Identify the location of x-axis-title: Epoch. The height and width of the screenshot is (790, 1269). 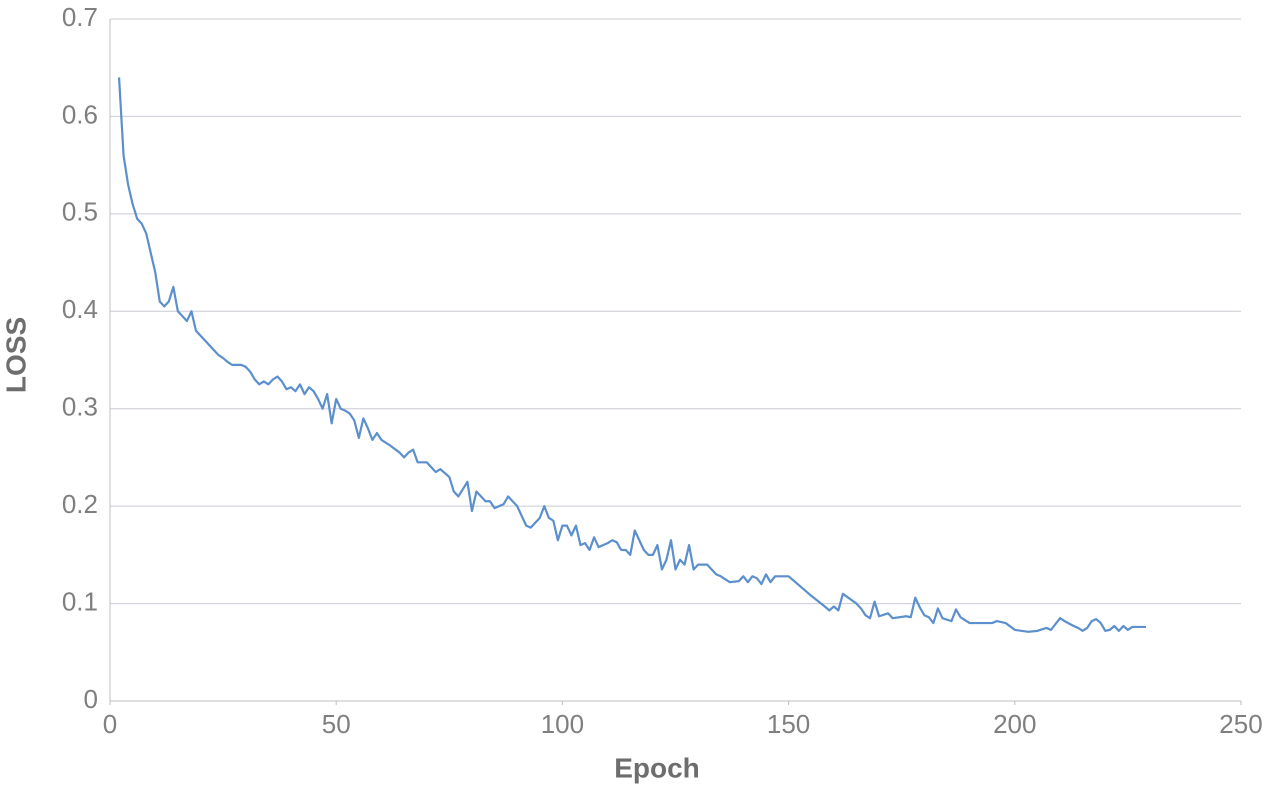
(657, 767).